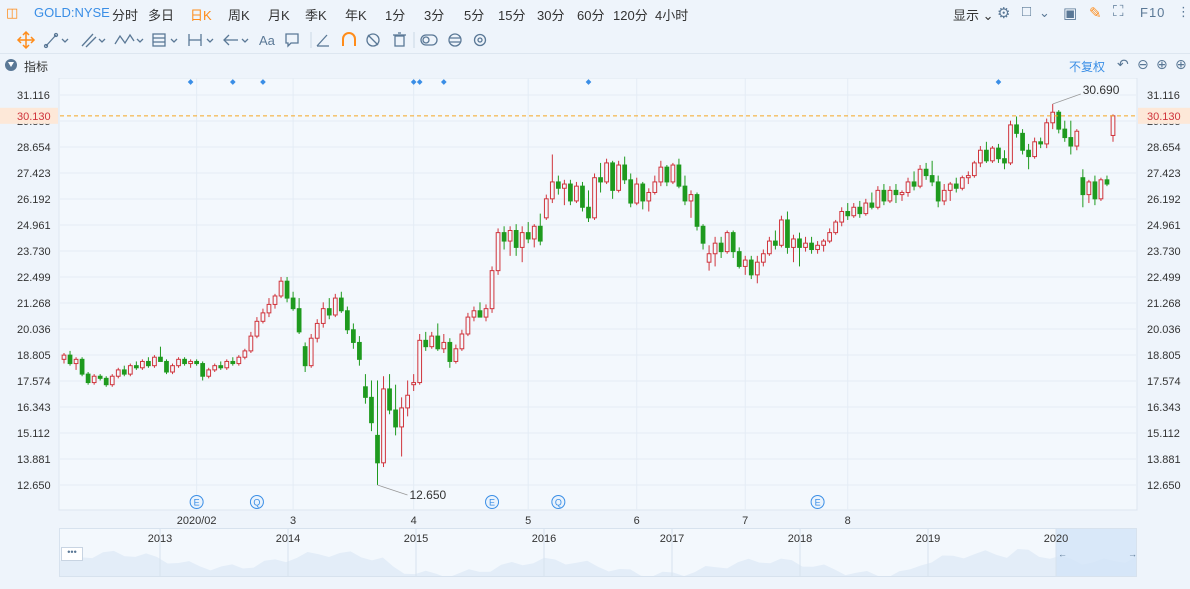  What do you see at coordinates (1004, 13) in the screenshot?
I see `gear-icon: ⚙` at bounding box center [1004, 13].